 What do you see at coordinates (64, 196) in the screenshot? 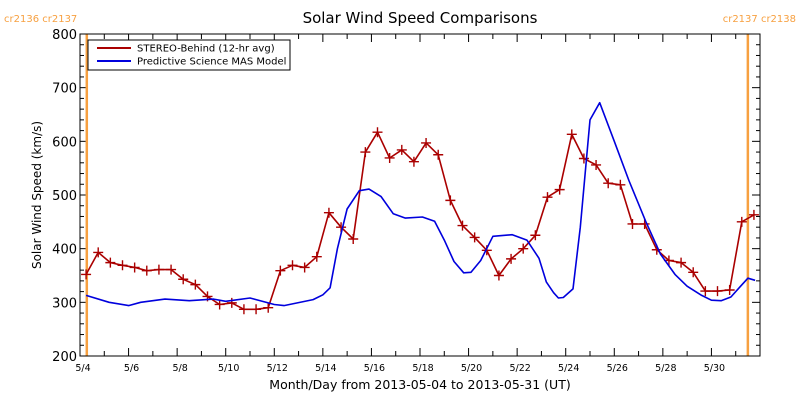
I see `y-tick-label: 500` at bounding box center [64, 196].